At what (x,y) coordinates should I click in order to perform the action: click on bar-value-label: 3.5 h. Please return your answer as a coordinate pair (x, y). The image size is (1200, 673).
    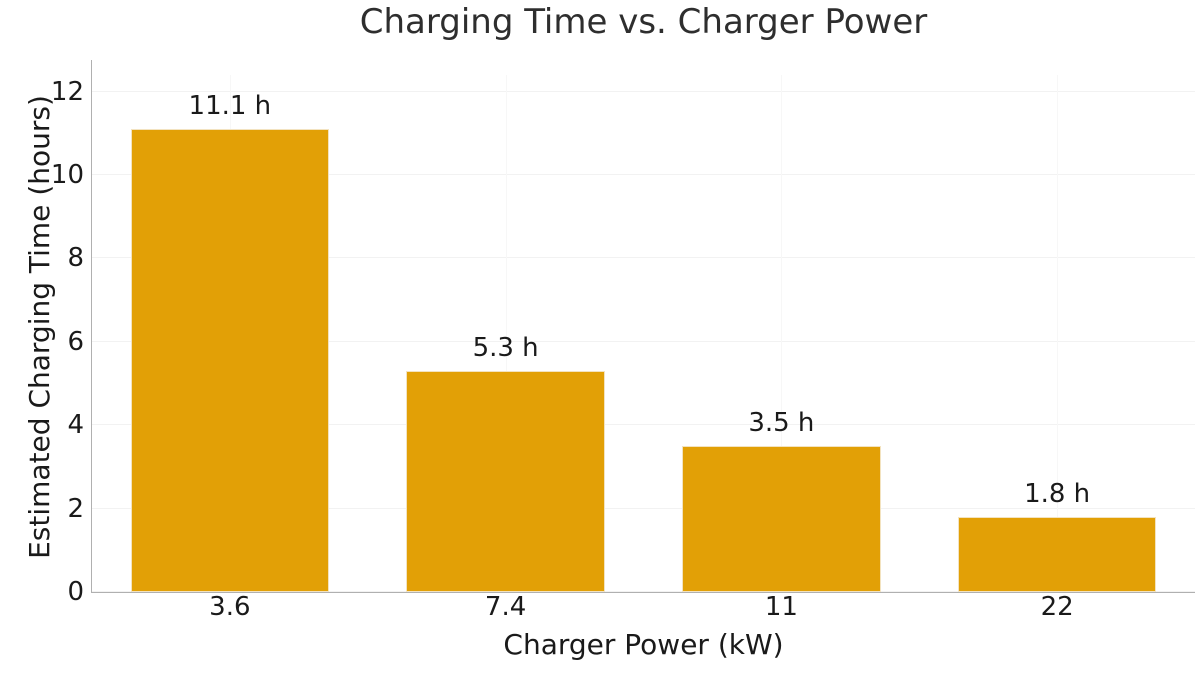
    Looking at the image, I should click on (781, 423).